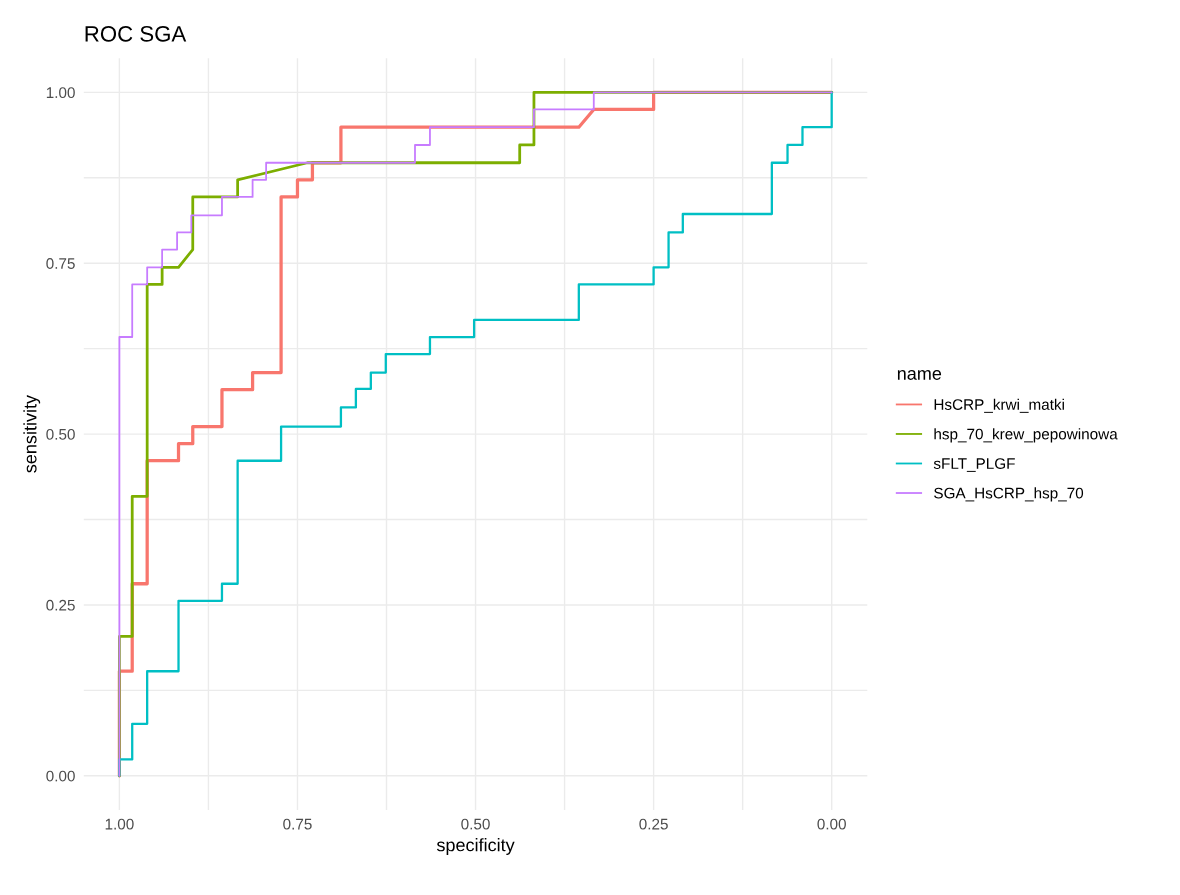  Describe the element at coordinates (60, 263) in the screenshot. I see `y-tick-label: 0.75` at that location.